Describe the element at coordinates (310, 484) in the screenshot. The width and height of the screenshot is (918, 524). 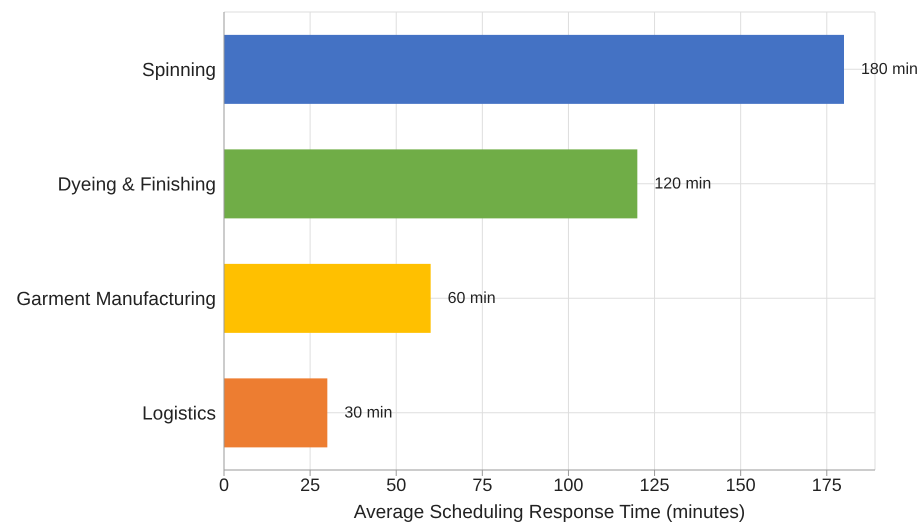
I see `x-tick-label: 25` at that location.